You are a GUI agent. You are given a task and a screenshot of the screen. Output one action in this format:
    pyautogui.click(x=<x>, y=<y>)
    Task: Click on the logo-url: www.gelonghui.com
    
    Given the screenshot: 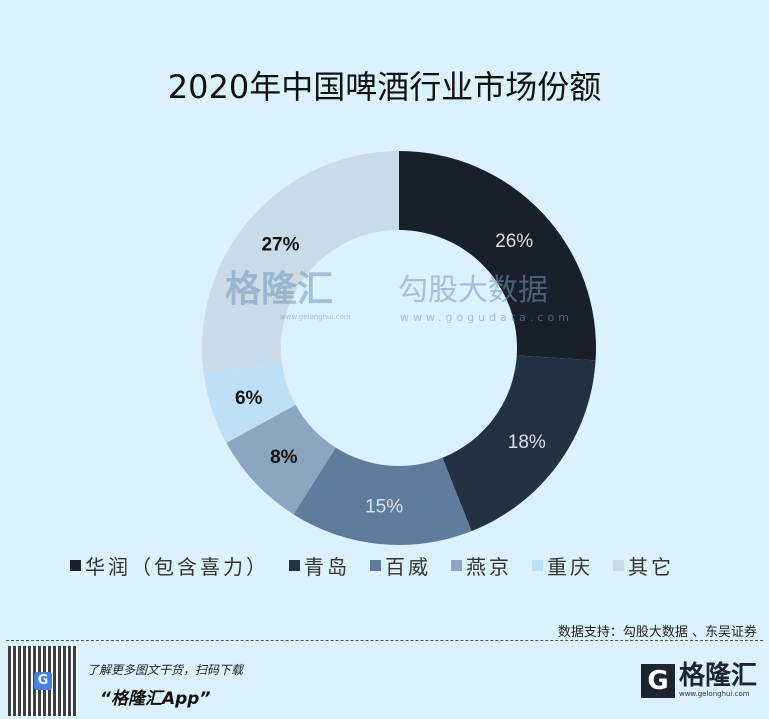 What is the action you would take?
    pyautogui.click(x=714, y=694)
    